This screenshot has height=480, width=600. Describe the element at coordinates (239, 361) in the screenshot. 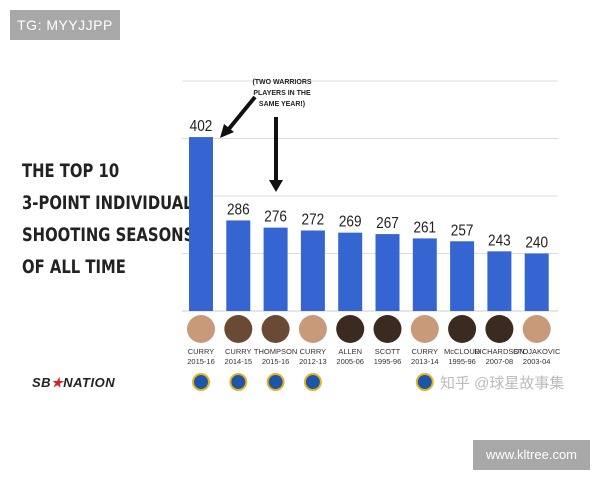

I see `player-season: 2014-15` at that location.